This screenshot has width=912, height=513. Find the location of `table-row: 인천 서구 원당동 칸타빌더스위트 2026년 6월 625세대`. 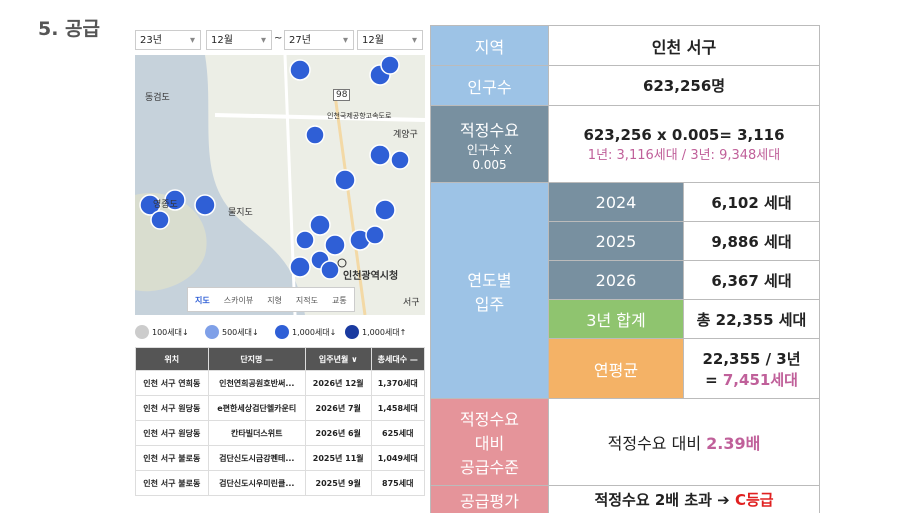

table-row: 인천 서구 원당동 칸타빌더스위트 2026년 6월 625세대 is located at coordinates (280, 433).